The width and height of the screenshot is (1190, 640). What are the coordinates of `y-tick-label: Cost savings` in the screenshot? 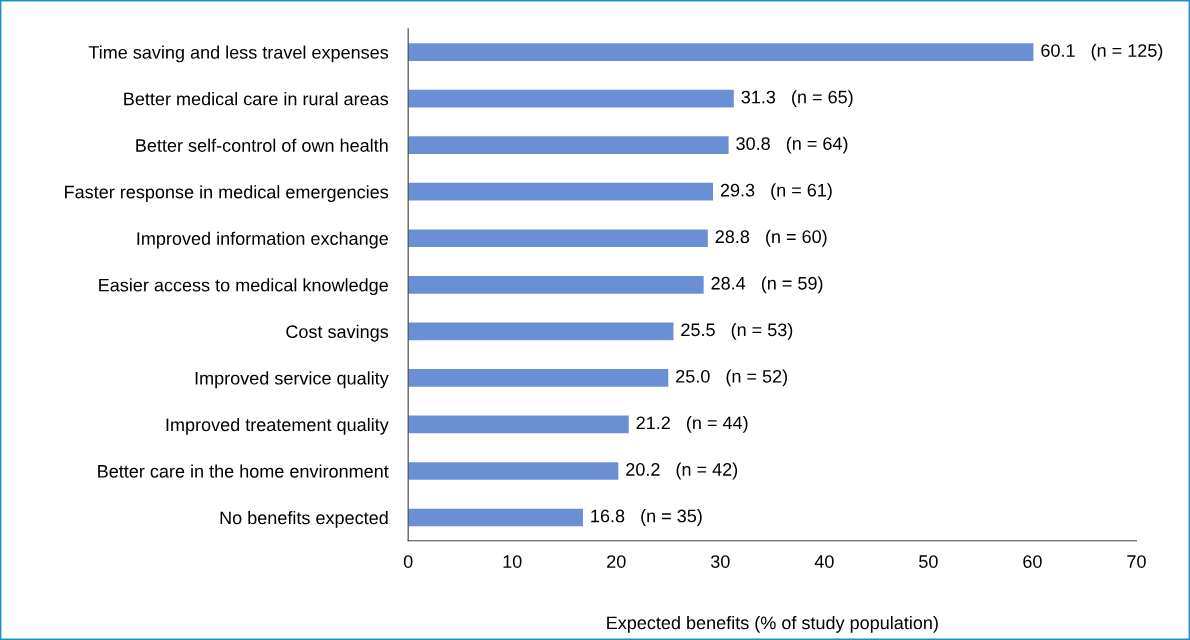 It's located at (337, 333).